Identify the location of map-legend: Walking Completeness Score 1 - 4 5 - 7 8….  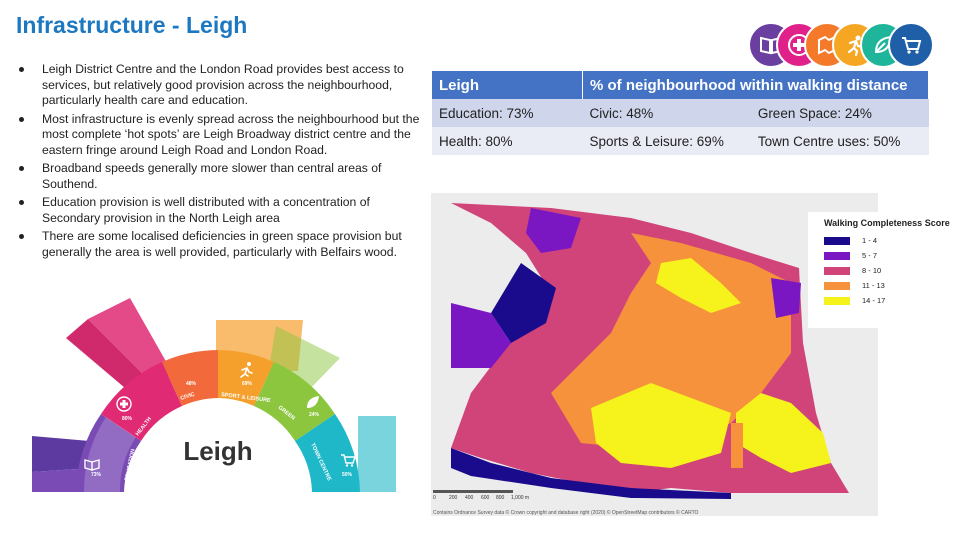
(883, 270).